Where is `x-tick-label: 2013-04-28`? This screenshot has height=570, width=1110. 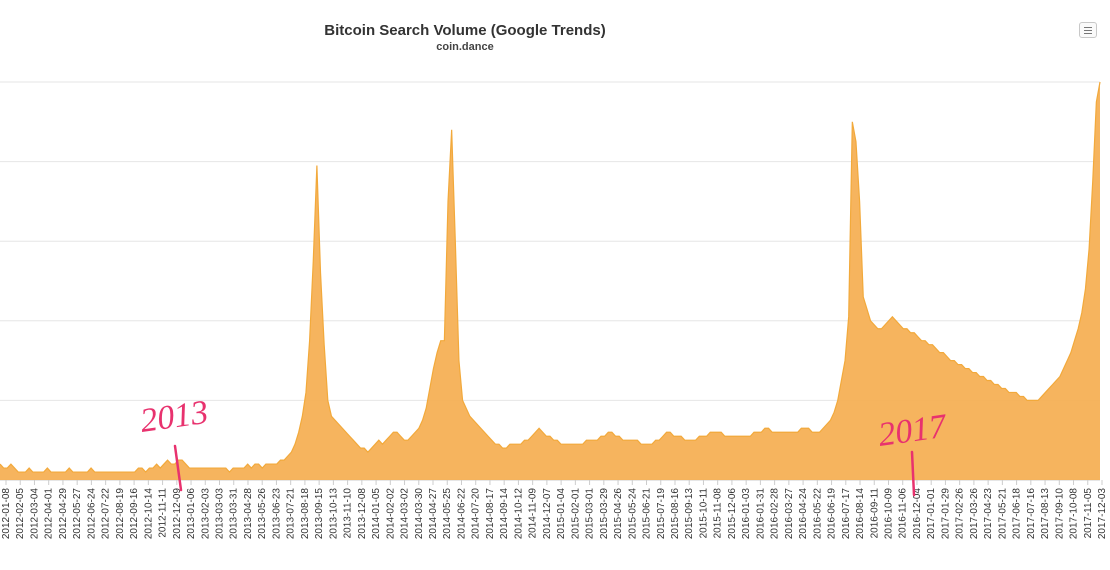 x-tick-label: 2013-04-28 is located at coordinates (248, 514).